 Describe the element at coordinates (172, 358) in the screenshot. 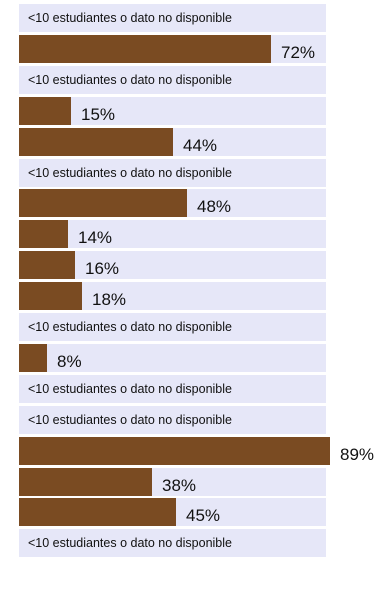

I see `bar-row: 8%` at that location.